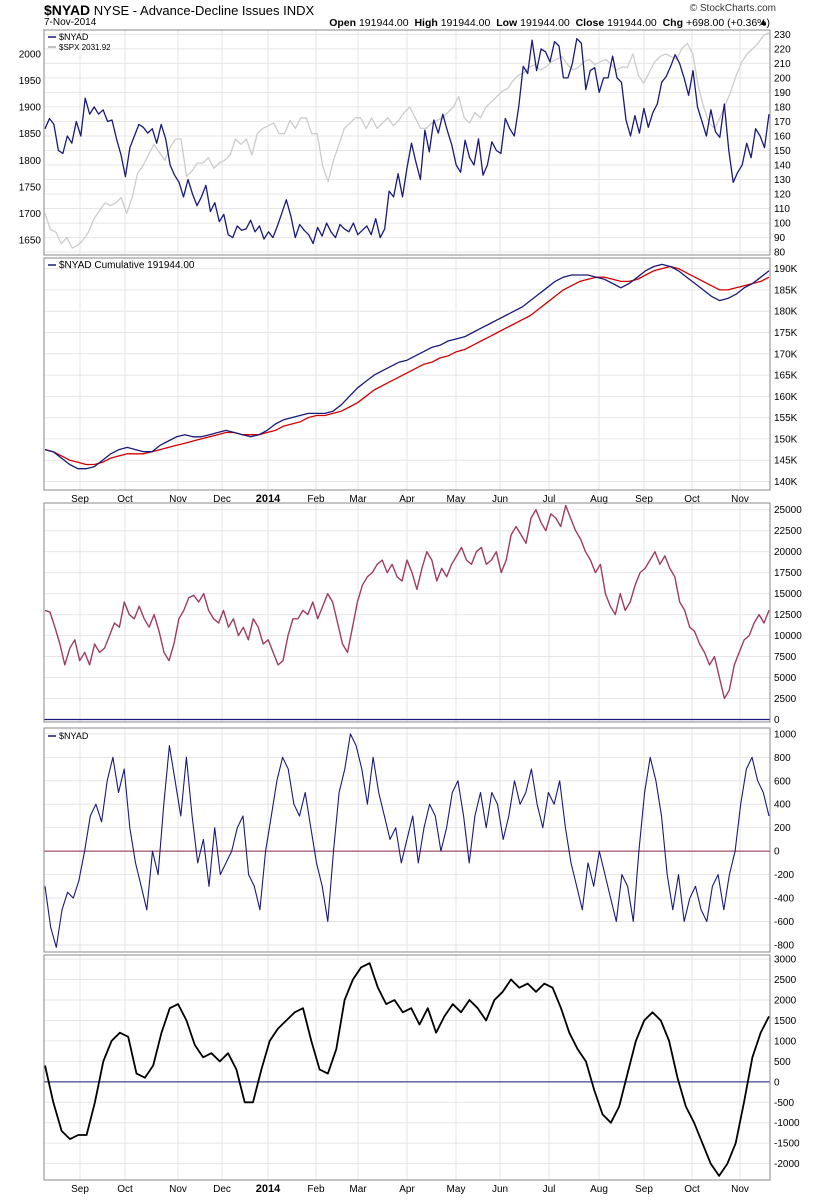  I want to click on osc3-xtick-7: Apr, so click(407, 1189).